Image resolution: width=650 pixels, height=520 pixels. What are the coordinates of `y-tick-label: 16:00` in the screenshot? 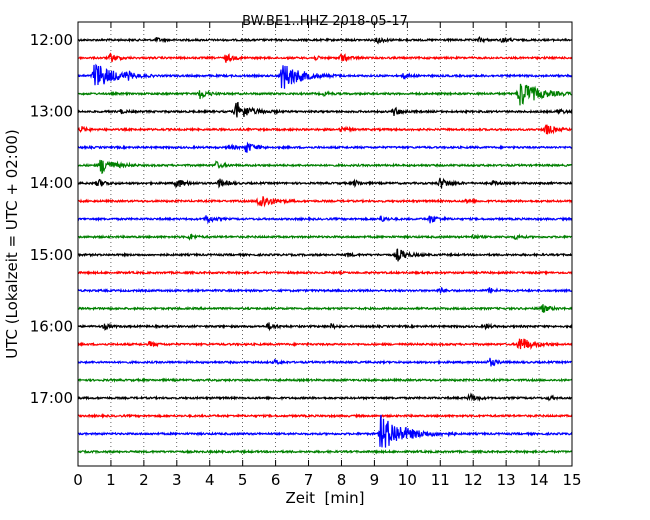 It's located at (51, 326).